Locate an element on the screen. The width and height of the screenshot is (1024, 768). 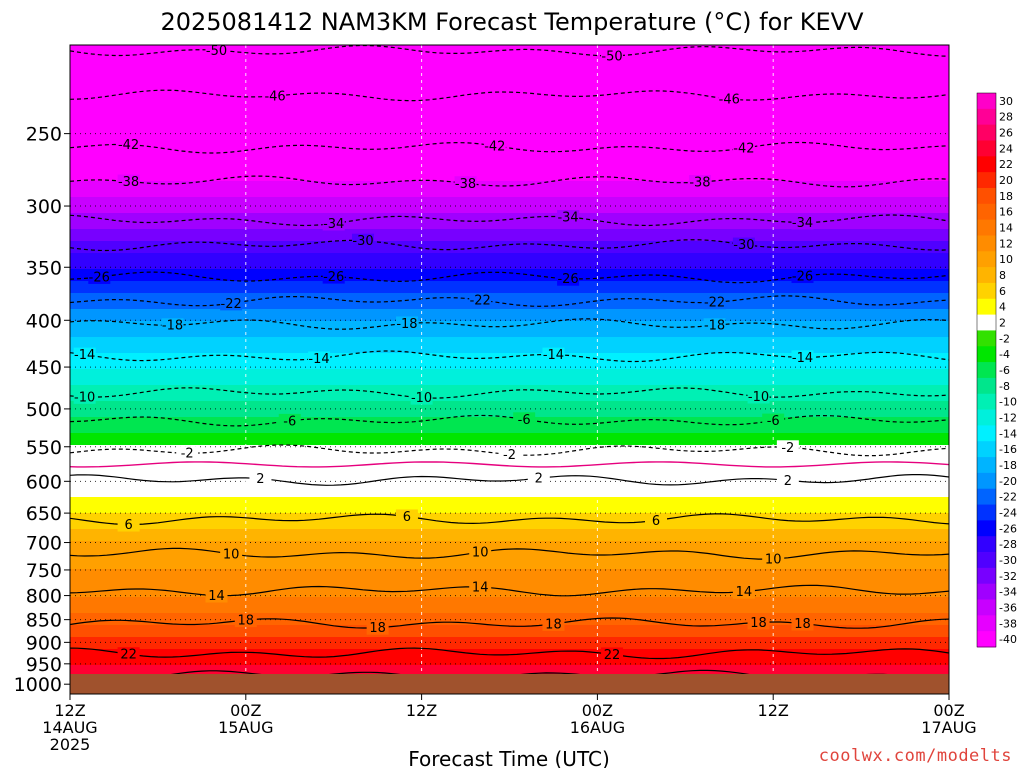
contour-label: 14 is located at coordinates (744, 592).